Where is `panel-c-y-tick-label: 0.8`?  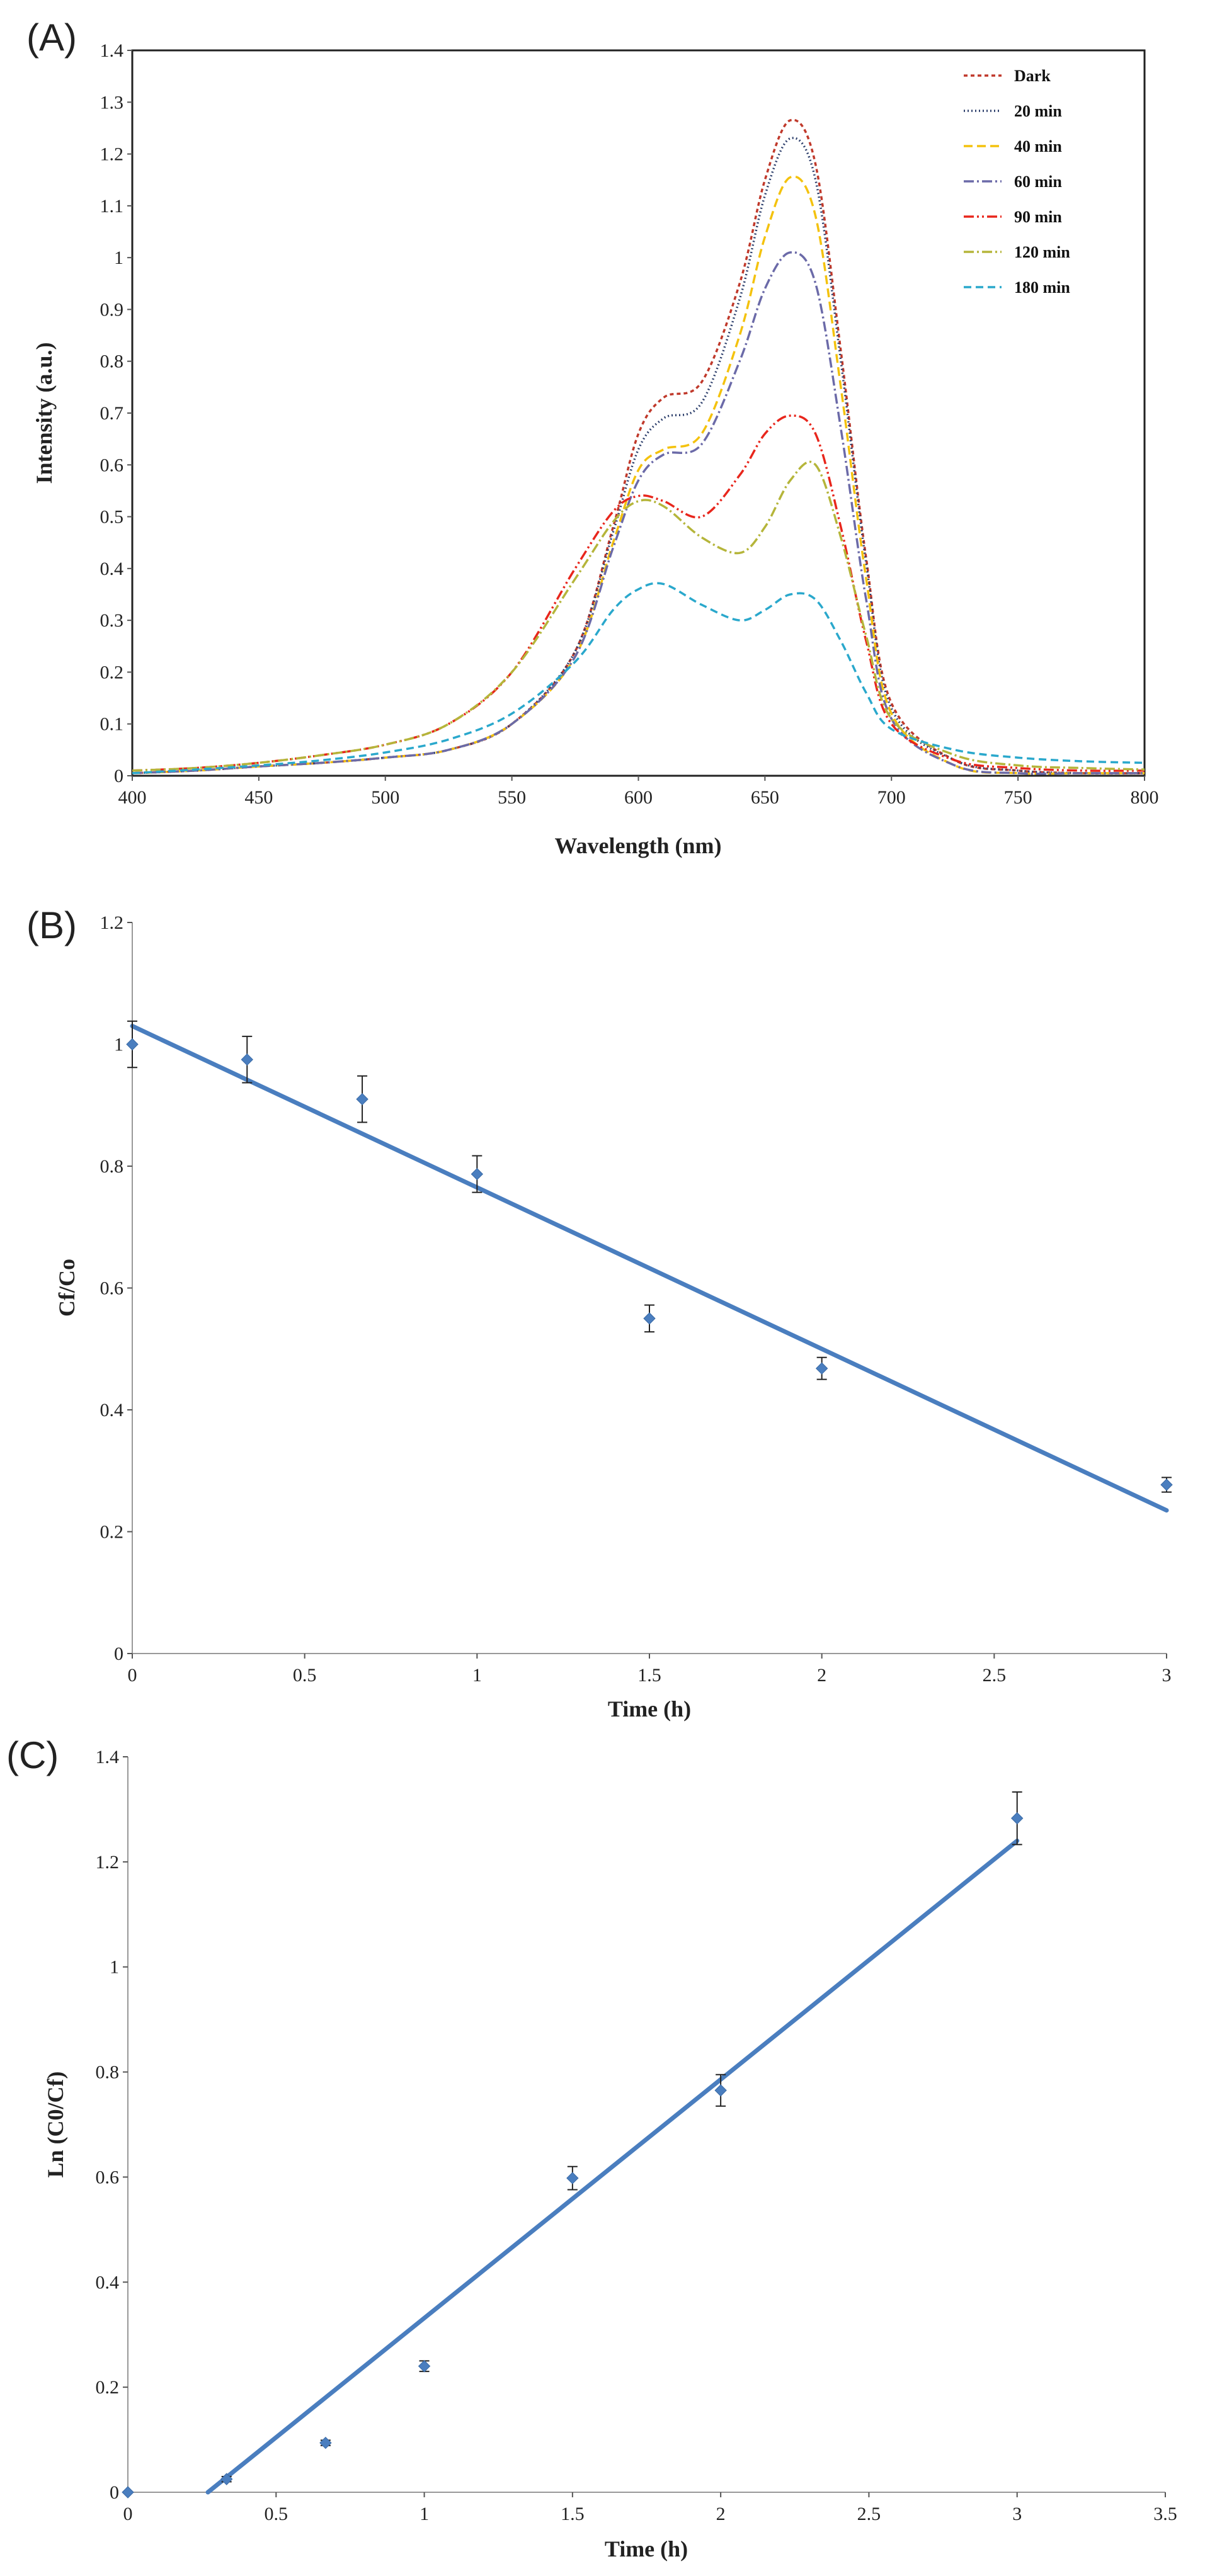 panel-c-y-tick-label: 0.8 is located at coordinates (108, 2072).